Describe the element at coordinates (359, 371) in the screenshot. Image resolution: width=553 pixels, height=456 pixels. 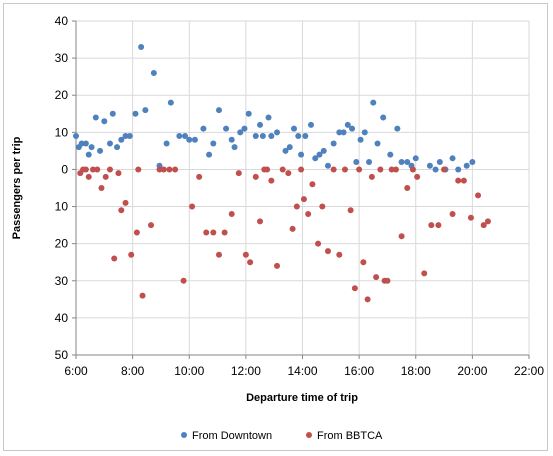
I see `x-tick-label: 16:00` at that location.